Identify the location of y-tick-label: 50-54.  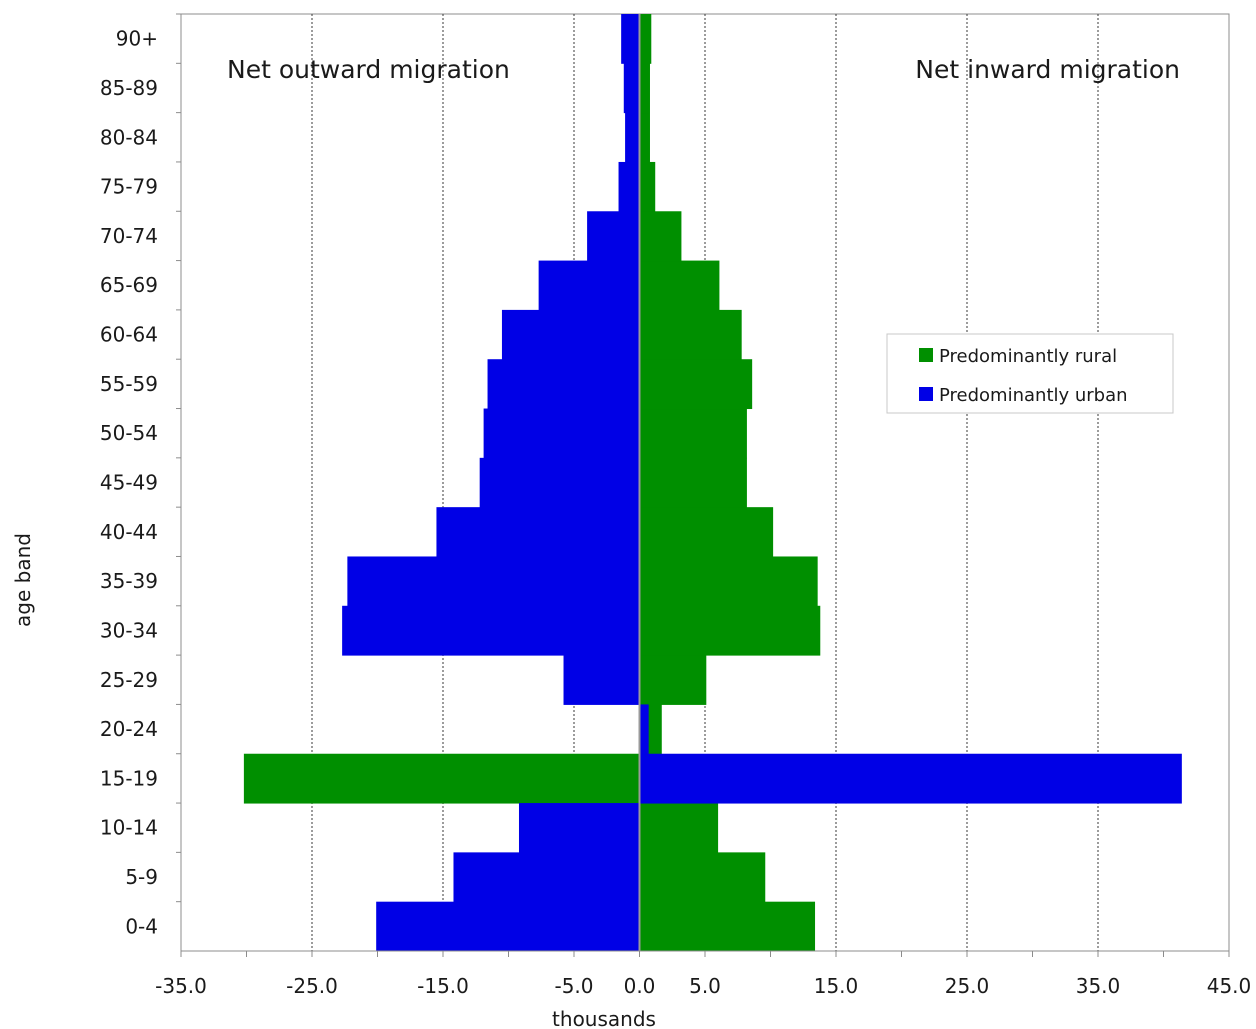
(129, 433).